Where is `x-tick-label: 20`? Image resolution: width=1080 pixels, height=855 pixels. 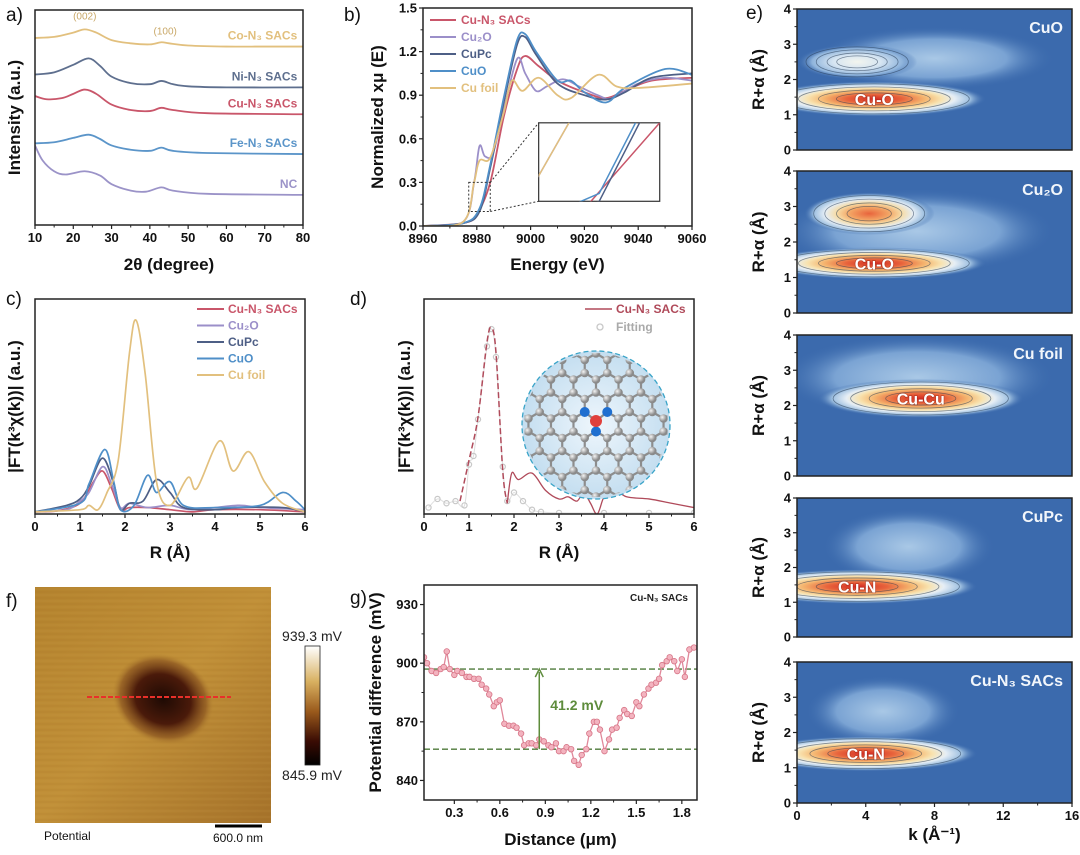 x-tick-label: 20 is located at coordinates (73, 237).